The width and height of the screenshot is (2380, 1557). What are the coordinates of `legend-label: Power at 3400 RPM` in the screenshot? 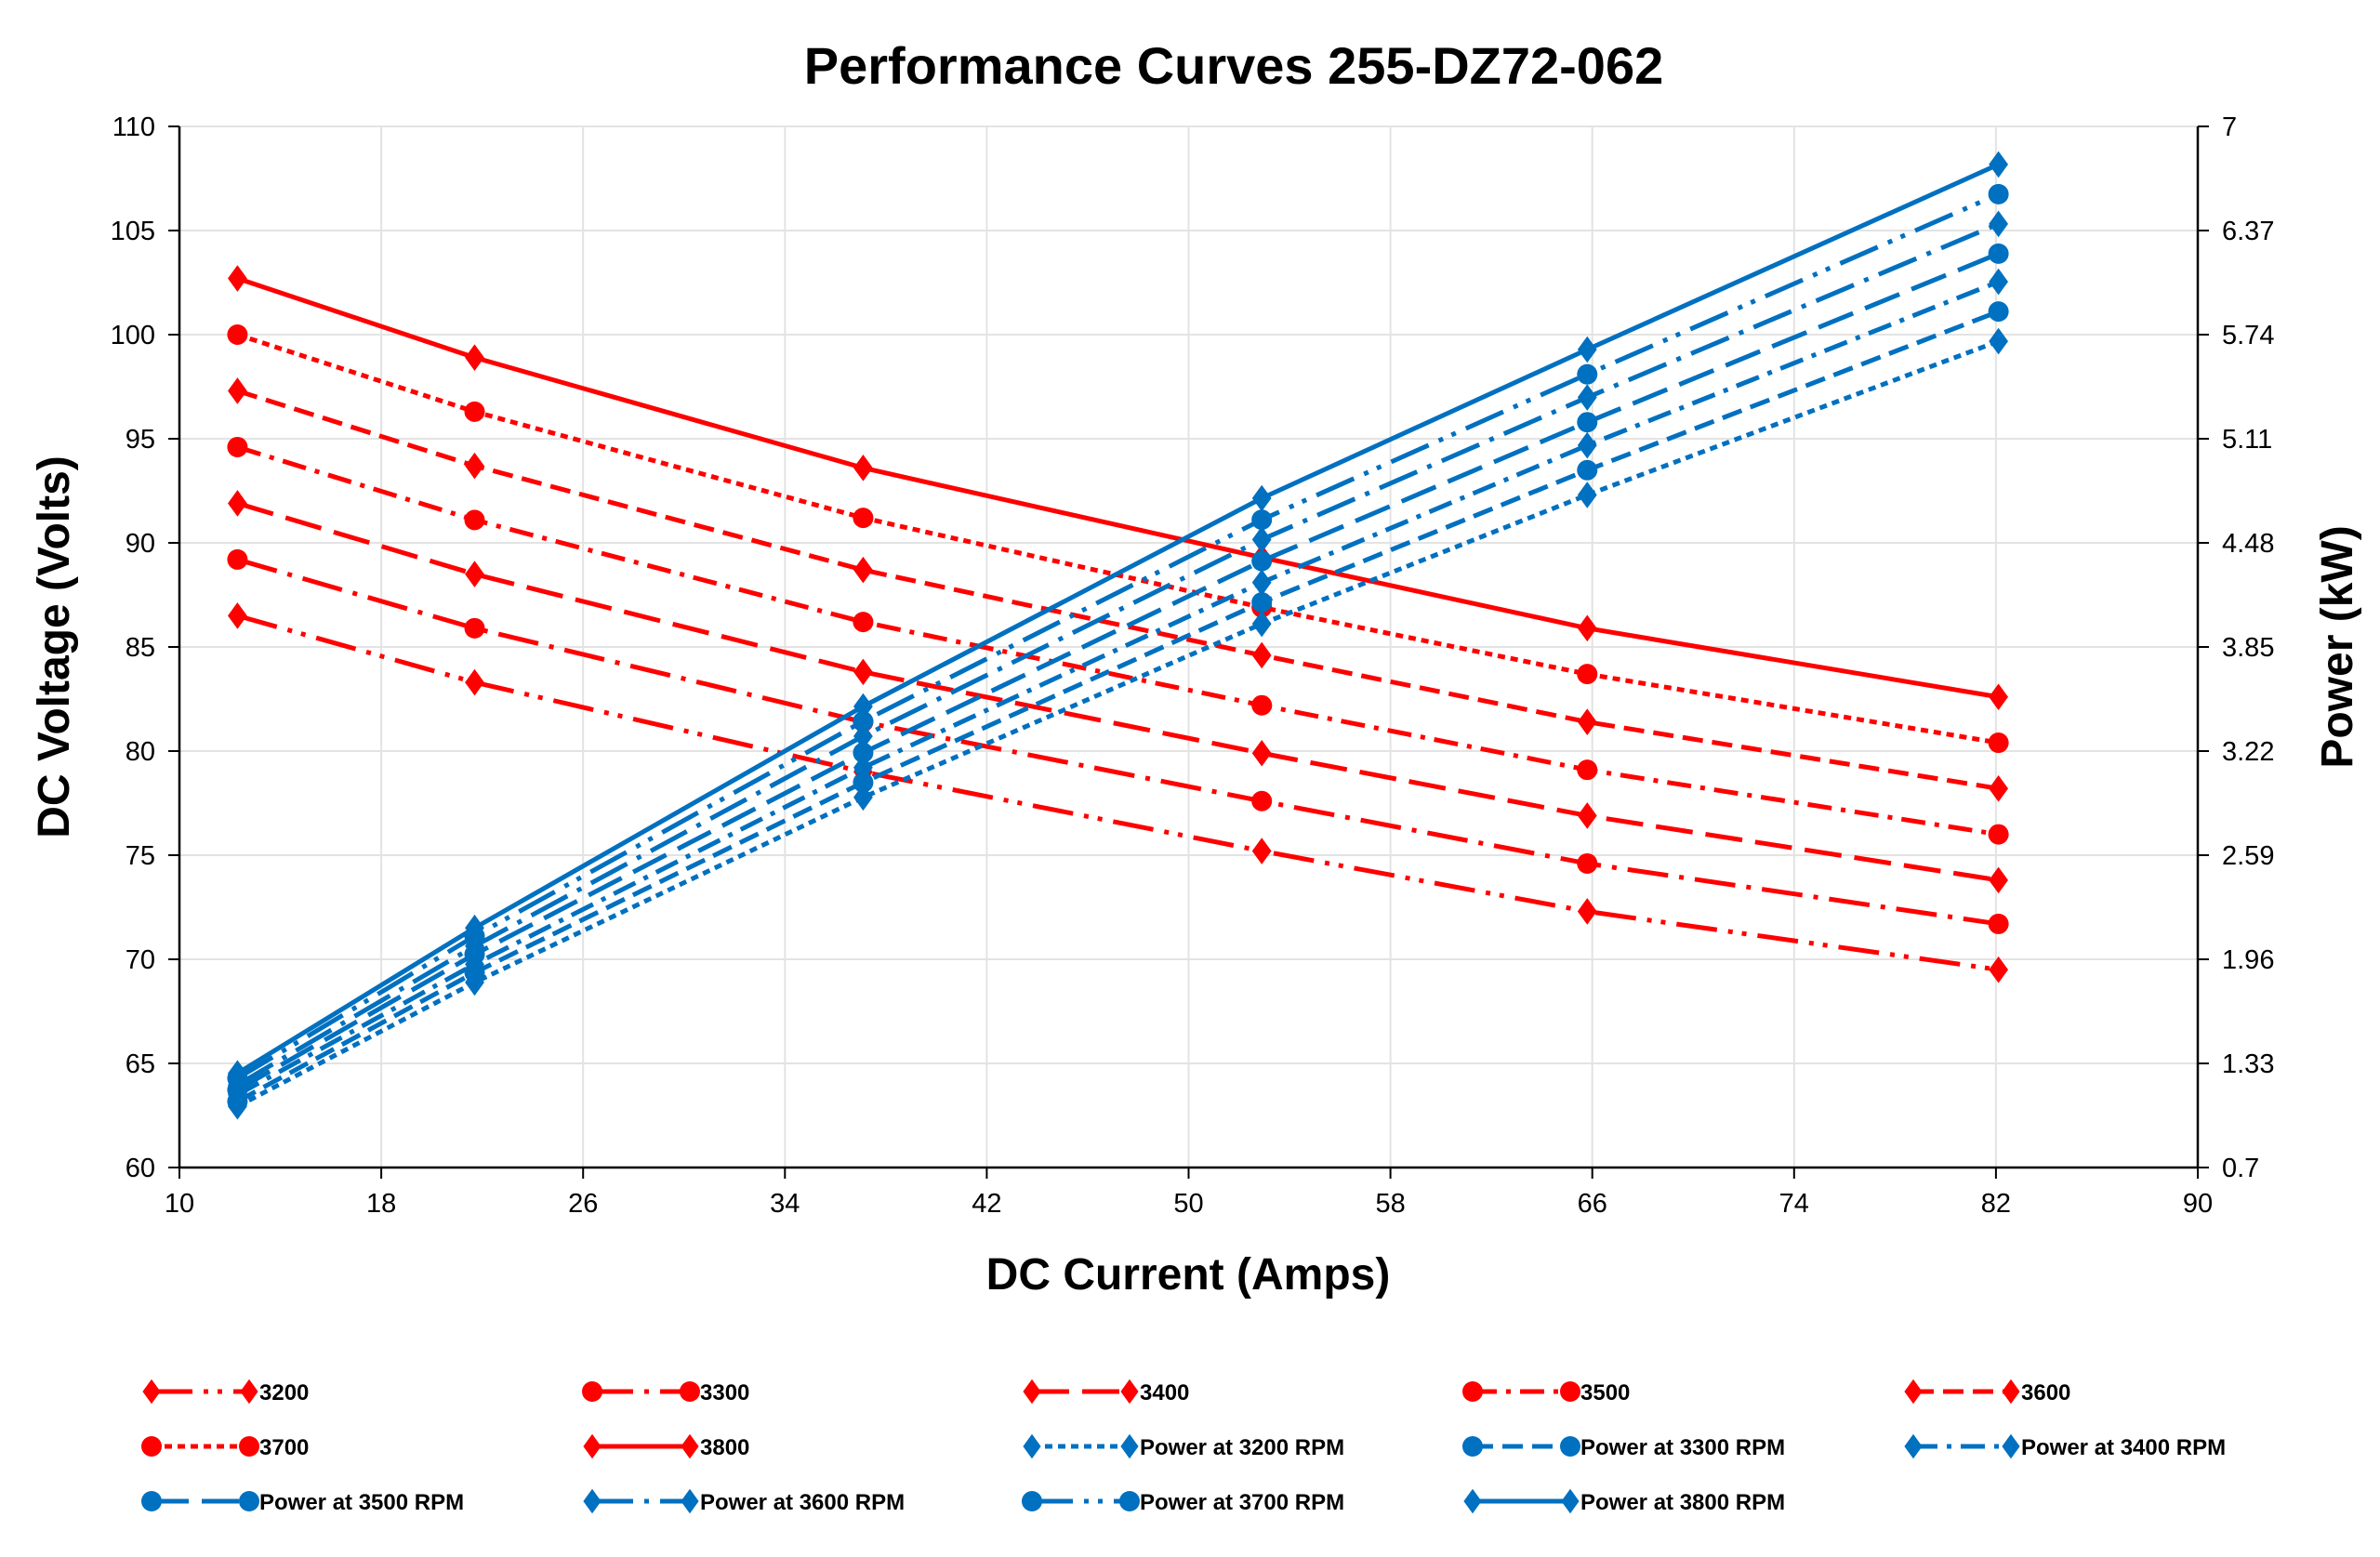 It's located at (2123, 1448).